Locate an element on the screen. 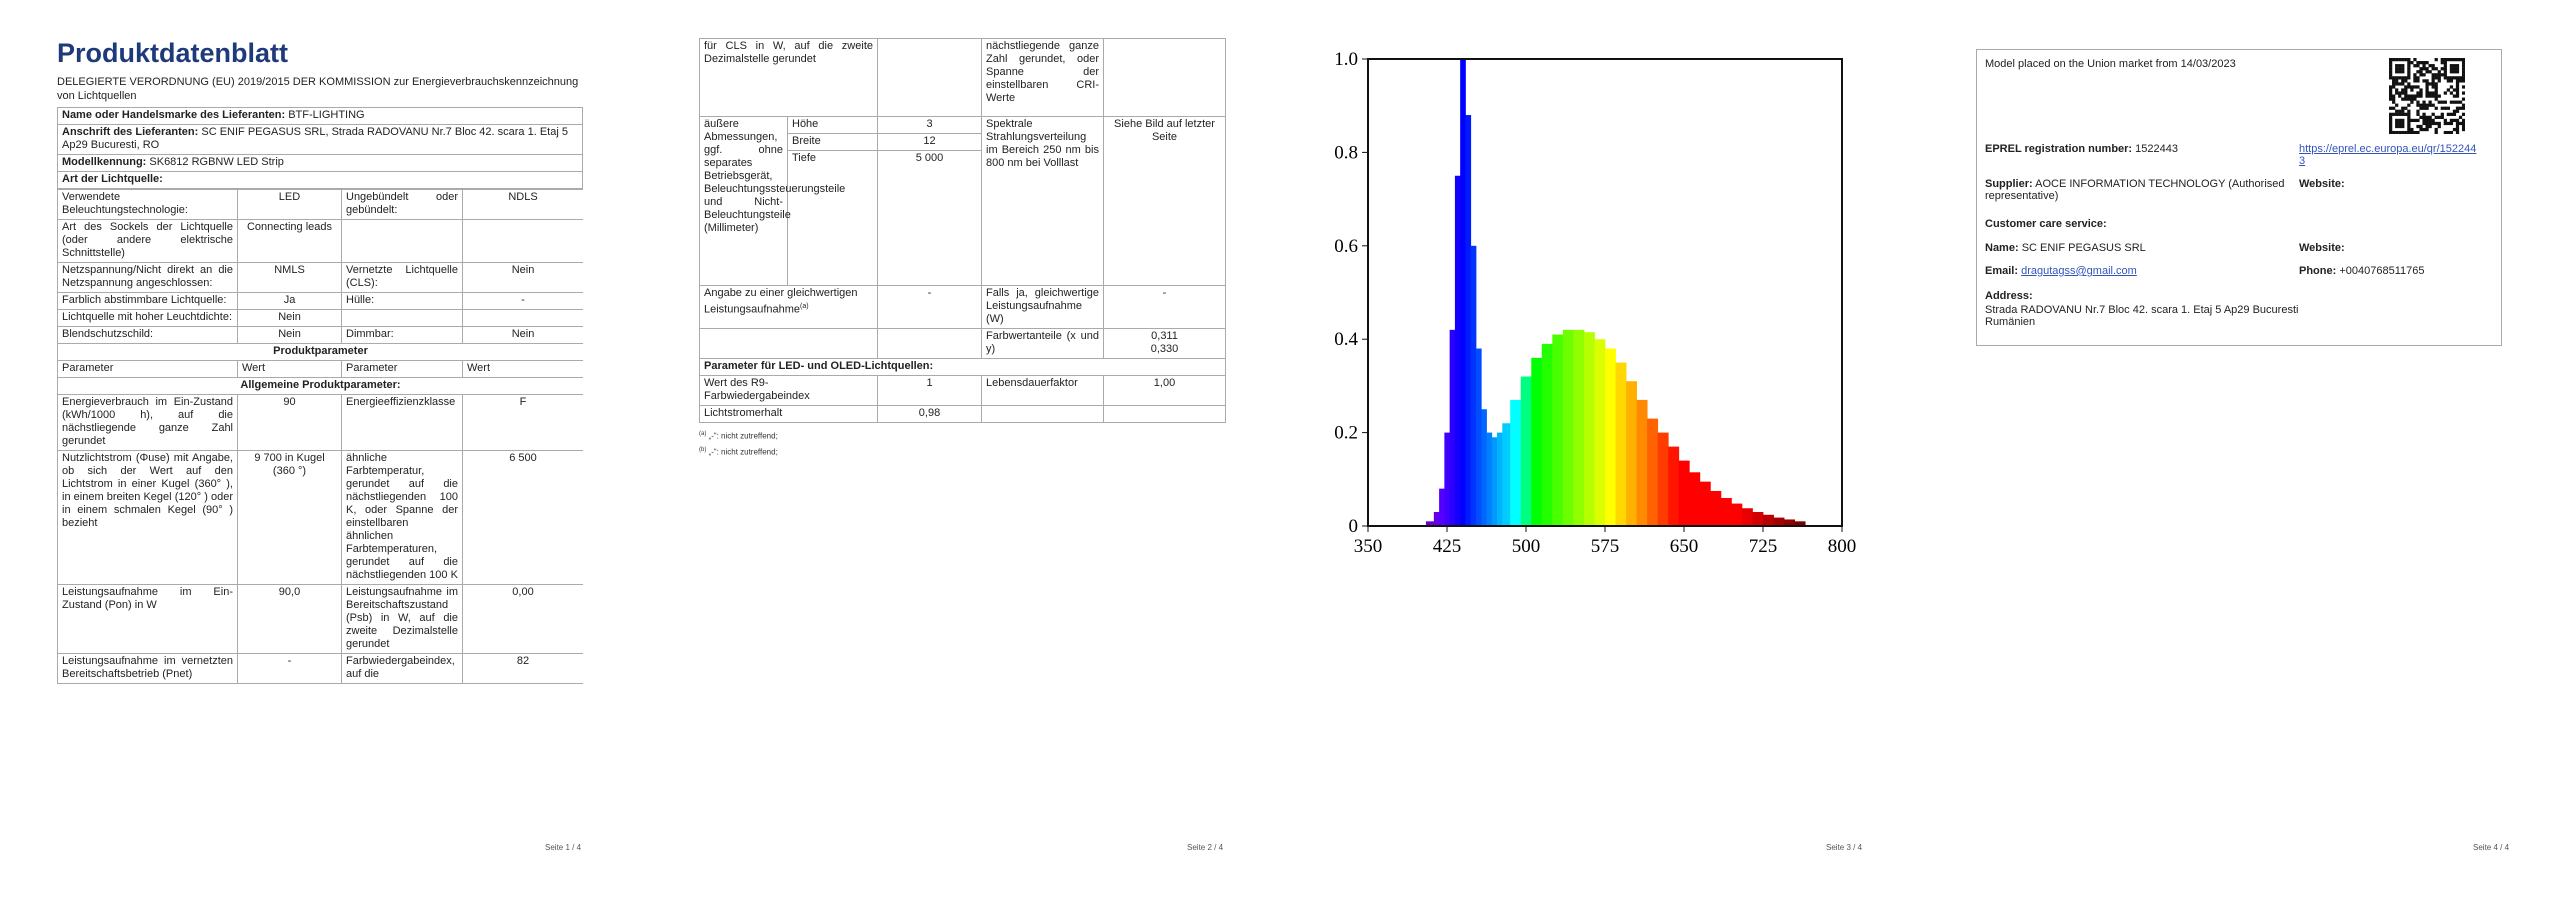 This screenshot has width=2560, height=905. cell: Hülle: is located at coordinates (402, 301).